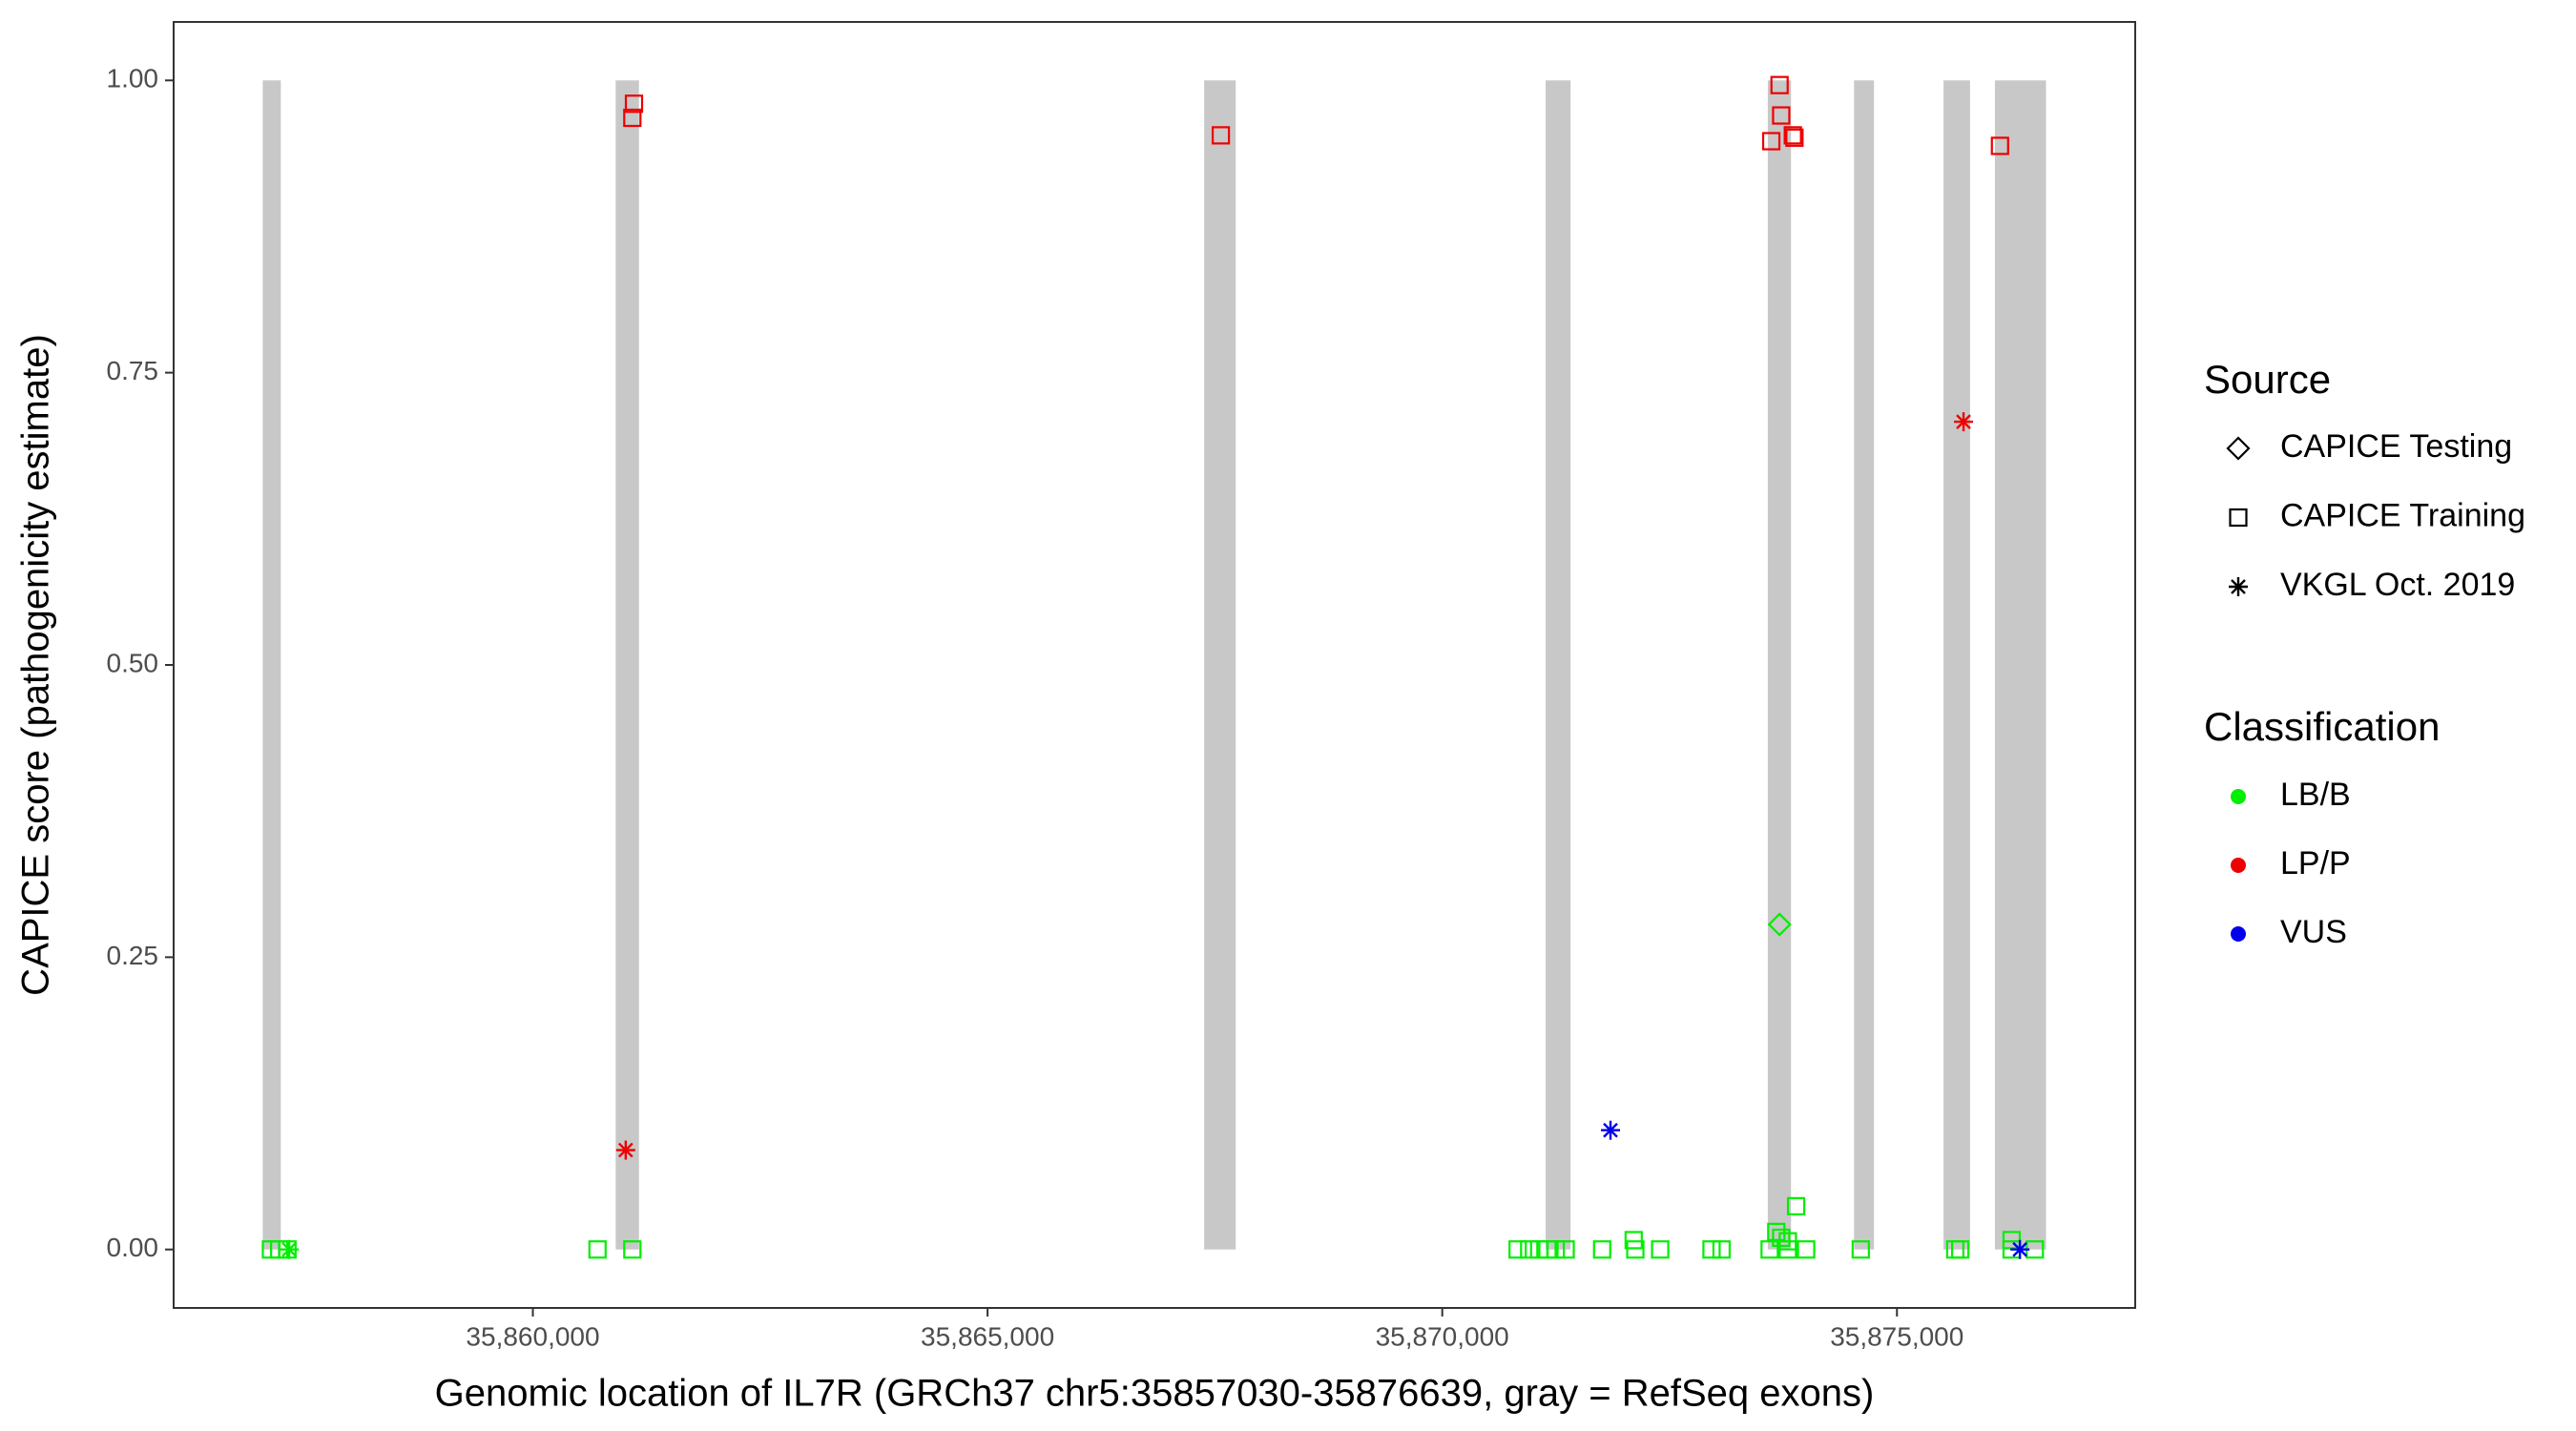 This screenshot has width=2576, height=1431. I want to click on x-tick-label: 35,875,000, so click(1896, 1336).